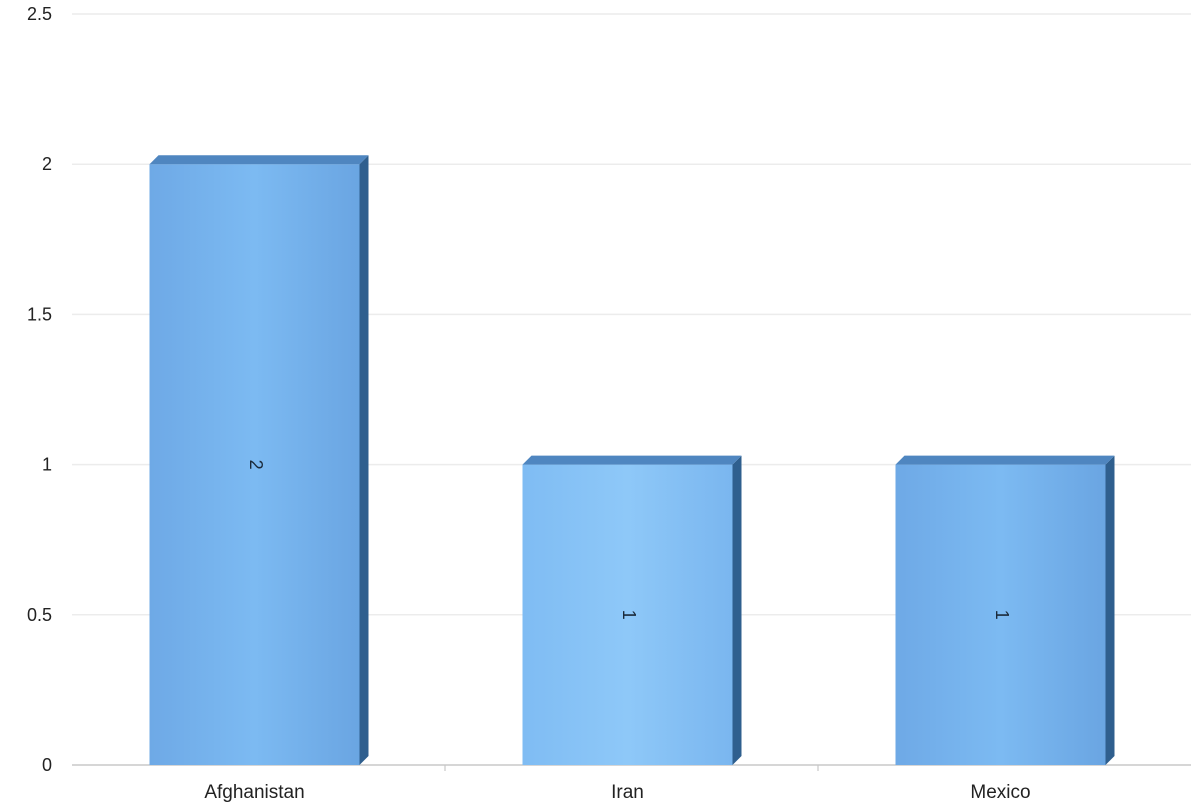 This screenshot has height=808, width=1191. I want to click on bar-top-mexico, so click(1005, 460).